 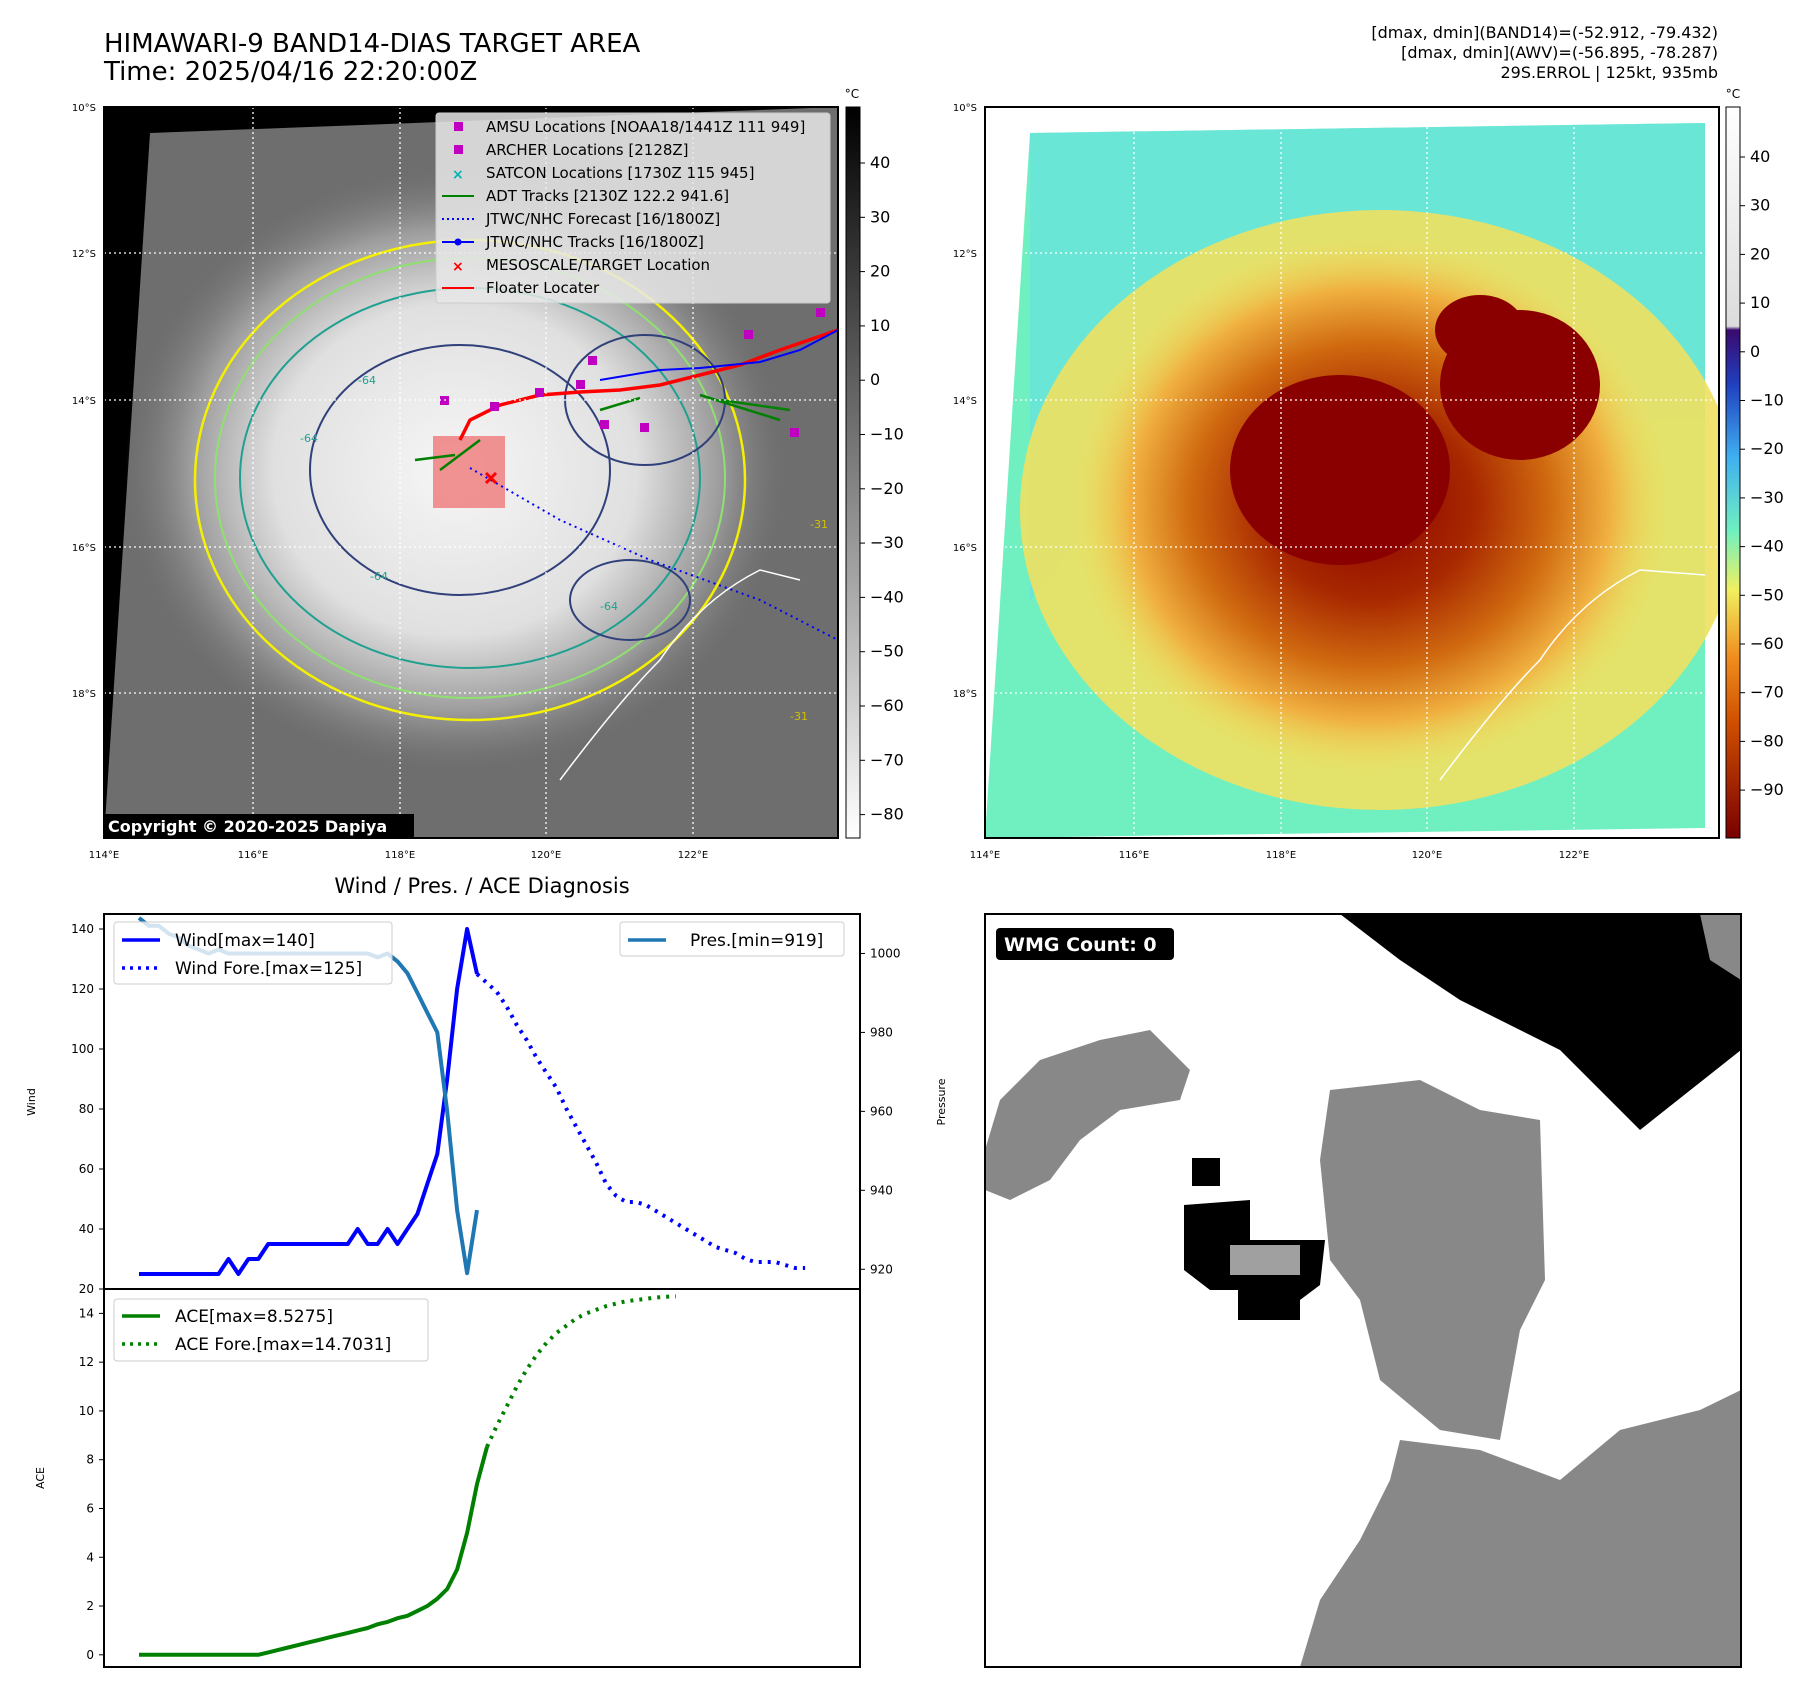 I want to click on amsu-archer-markers, so click(x=632, y=372).